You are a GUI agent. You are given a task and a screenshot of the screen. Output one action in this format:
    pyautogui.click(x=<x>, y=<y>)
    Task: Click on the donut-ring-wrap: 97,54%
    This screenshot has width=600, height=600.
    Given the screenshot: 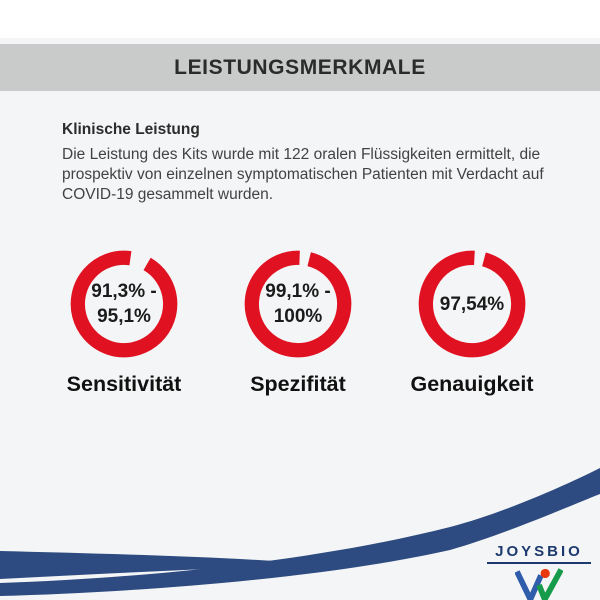 What is the action you would take?
    pyautogui.click(x=472, y=304)
    